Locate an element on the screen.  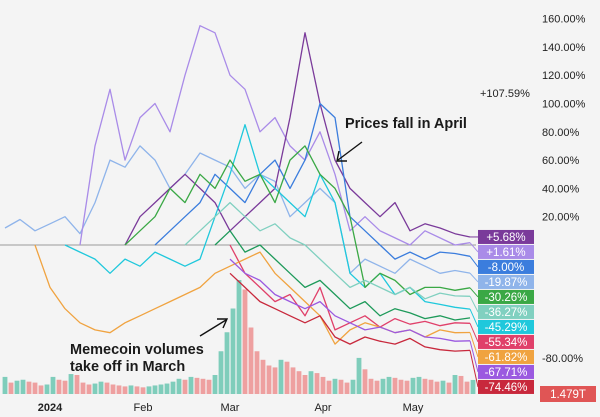
series-badge-label: -55.34% is located at coordinates (506, 343).